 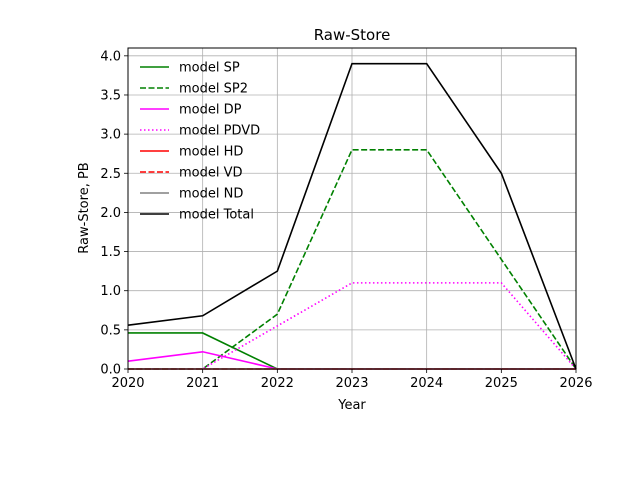 What do you see at coordinates (110, 56) in the screenshot?
I see `y-tick-label: 4.0` at bounding box center [110, 56].